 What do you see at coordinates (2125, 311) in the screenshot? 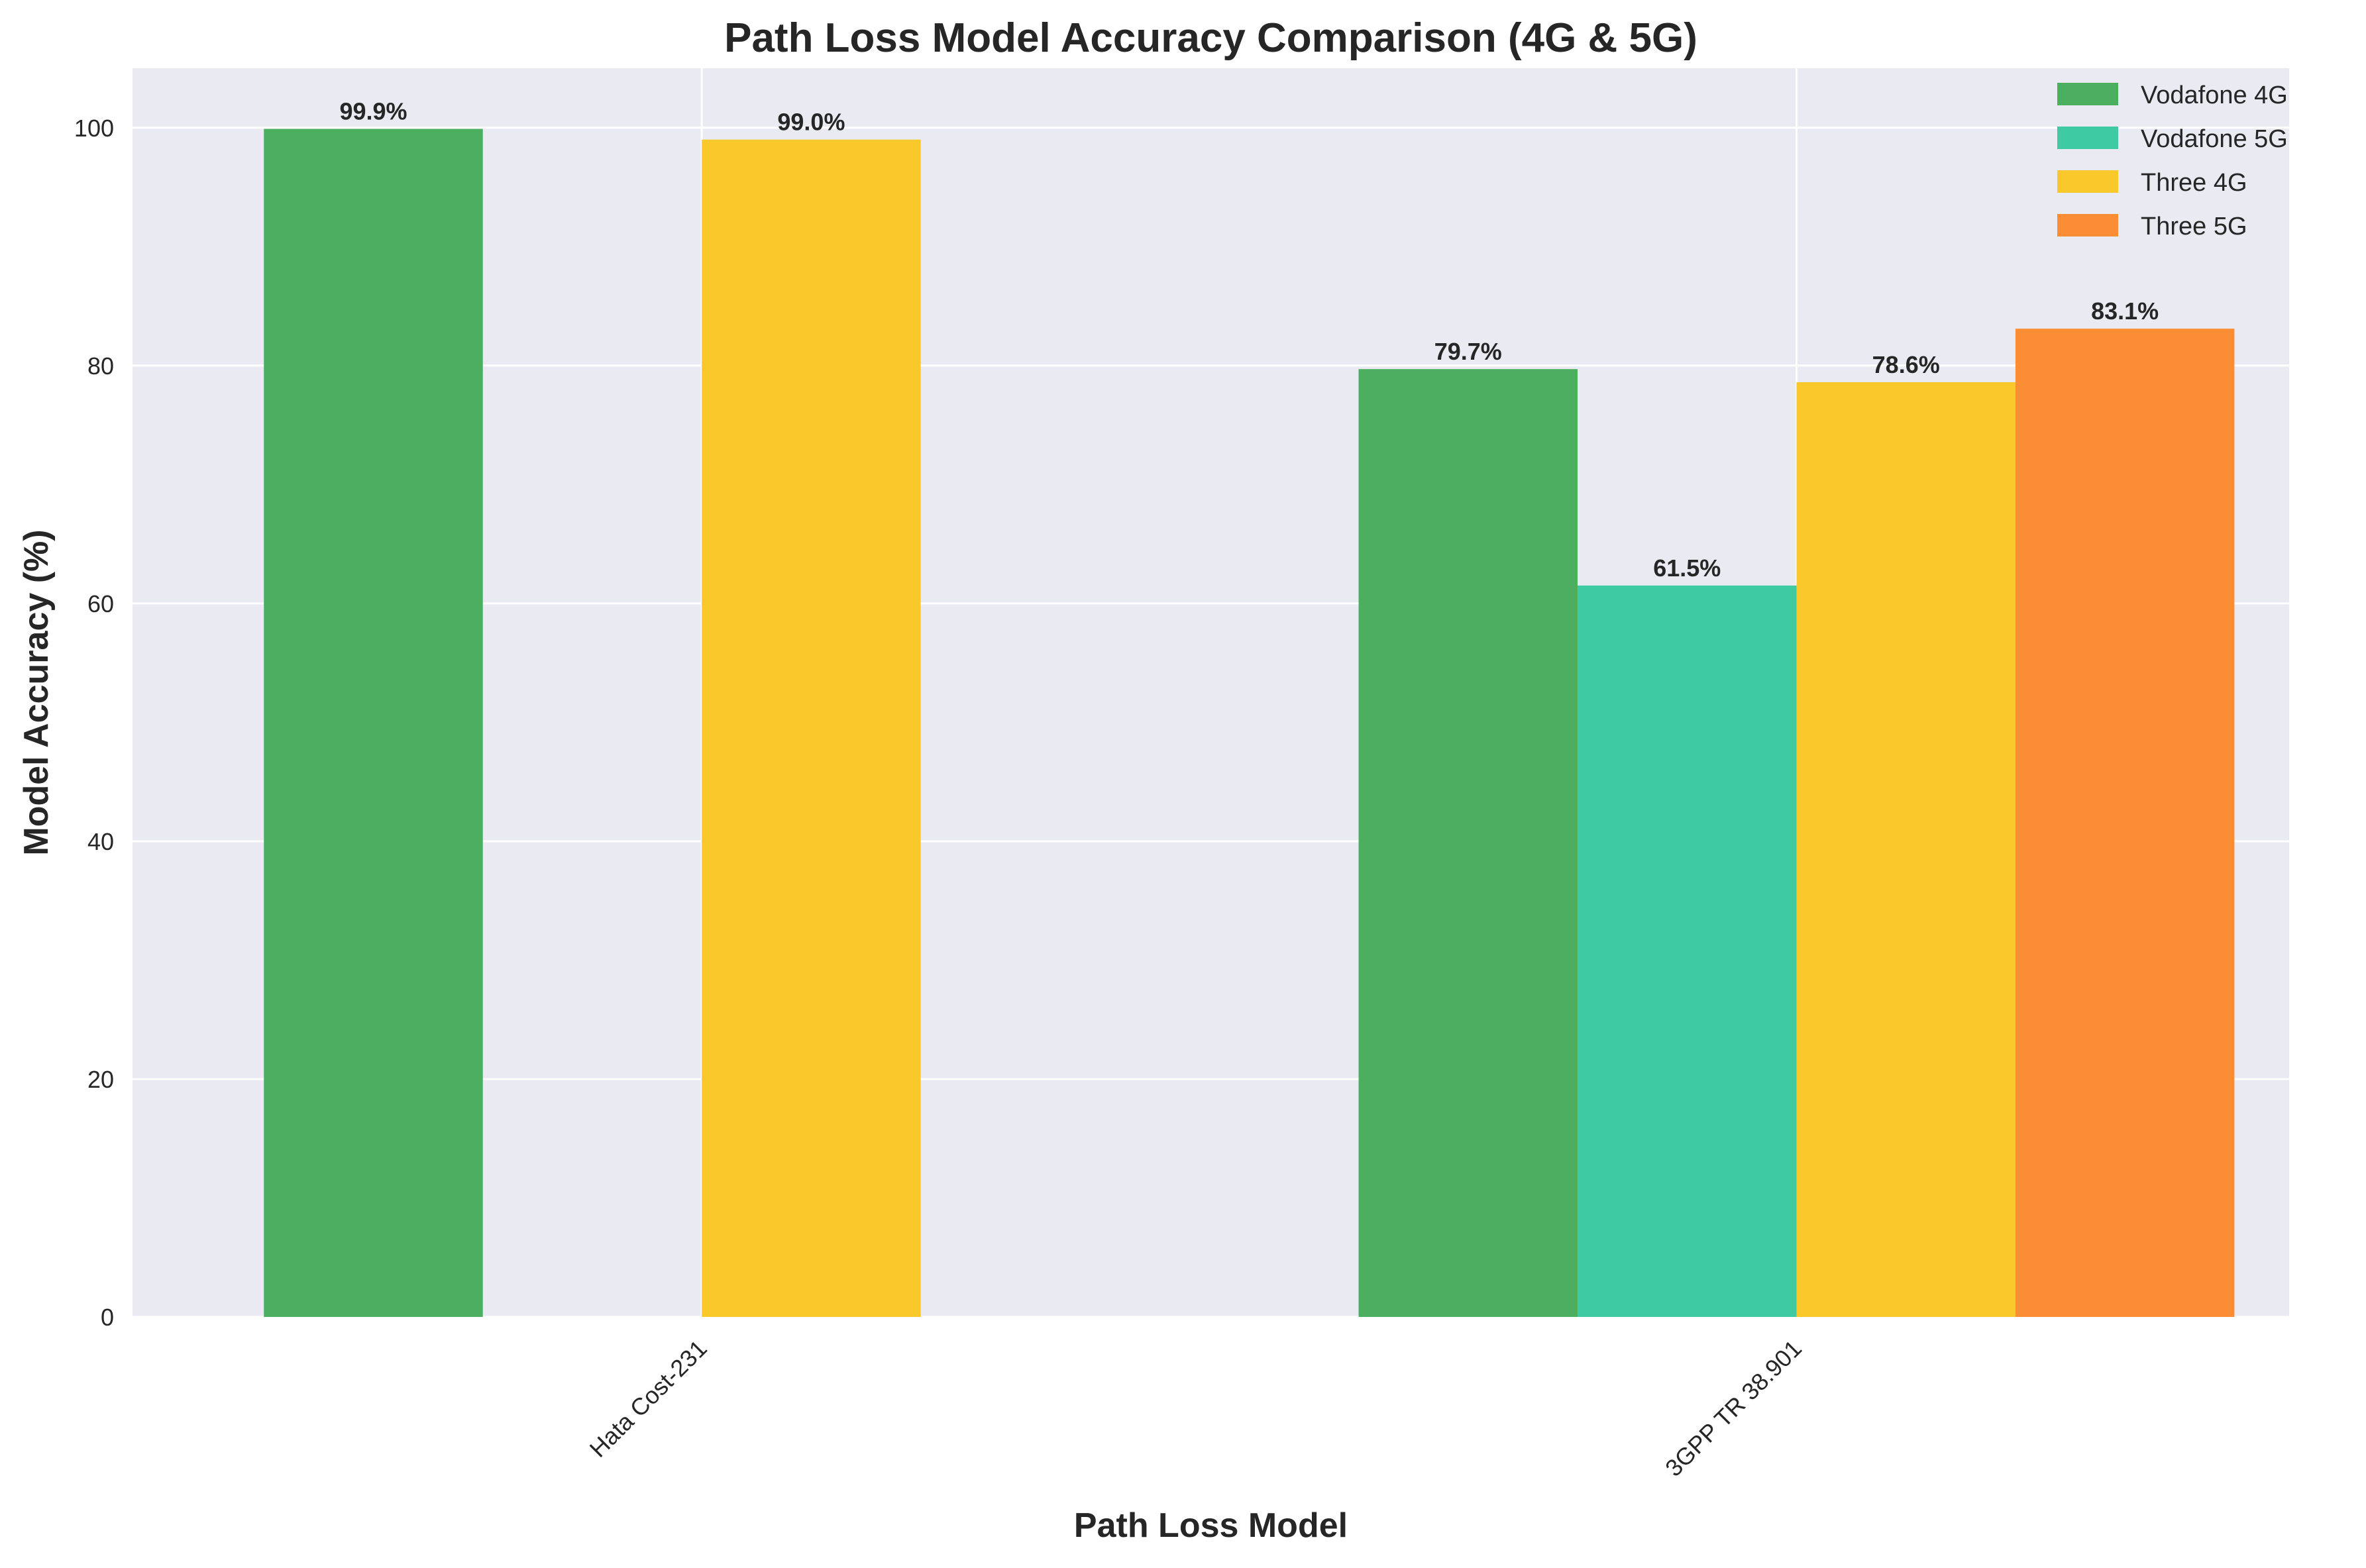
I see `data-label: 83.1%` at bounding box center [2125, 311].